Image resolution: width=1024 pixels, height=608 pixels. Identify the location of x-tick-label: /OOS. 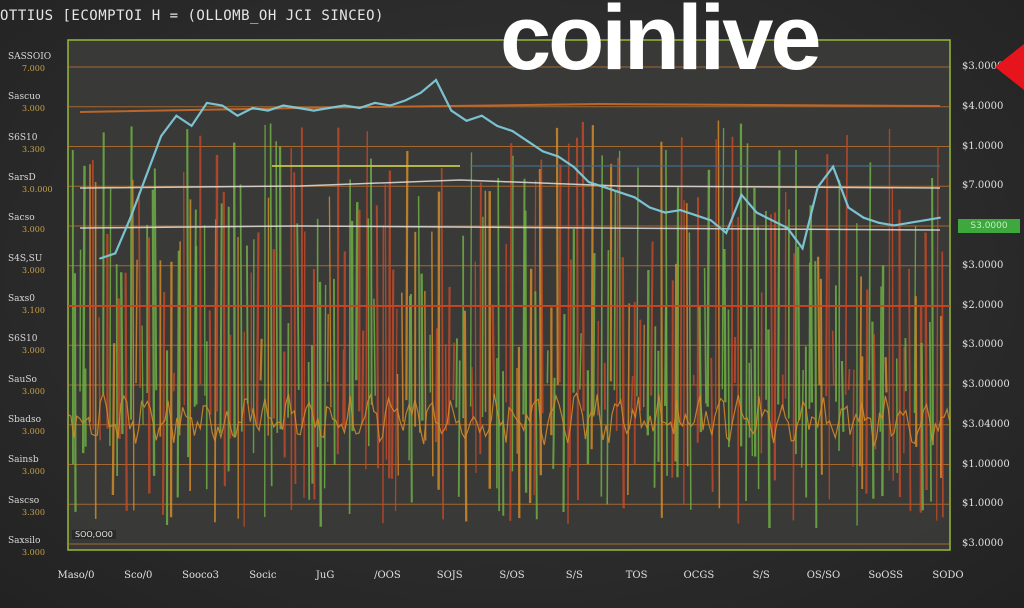
(387, 575).